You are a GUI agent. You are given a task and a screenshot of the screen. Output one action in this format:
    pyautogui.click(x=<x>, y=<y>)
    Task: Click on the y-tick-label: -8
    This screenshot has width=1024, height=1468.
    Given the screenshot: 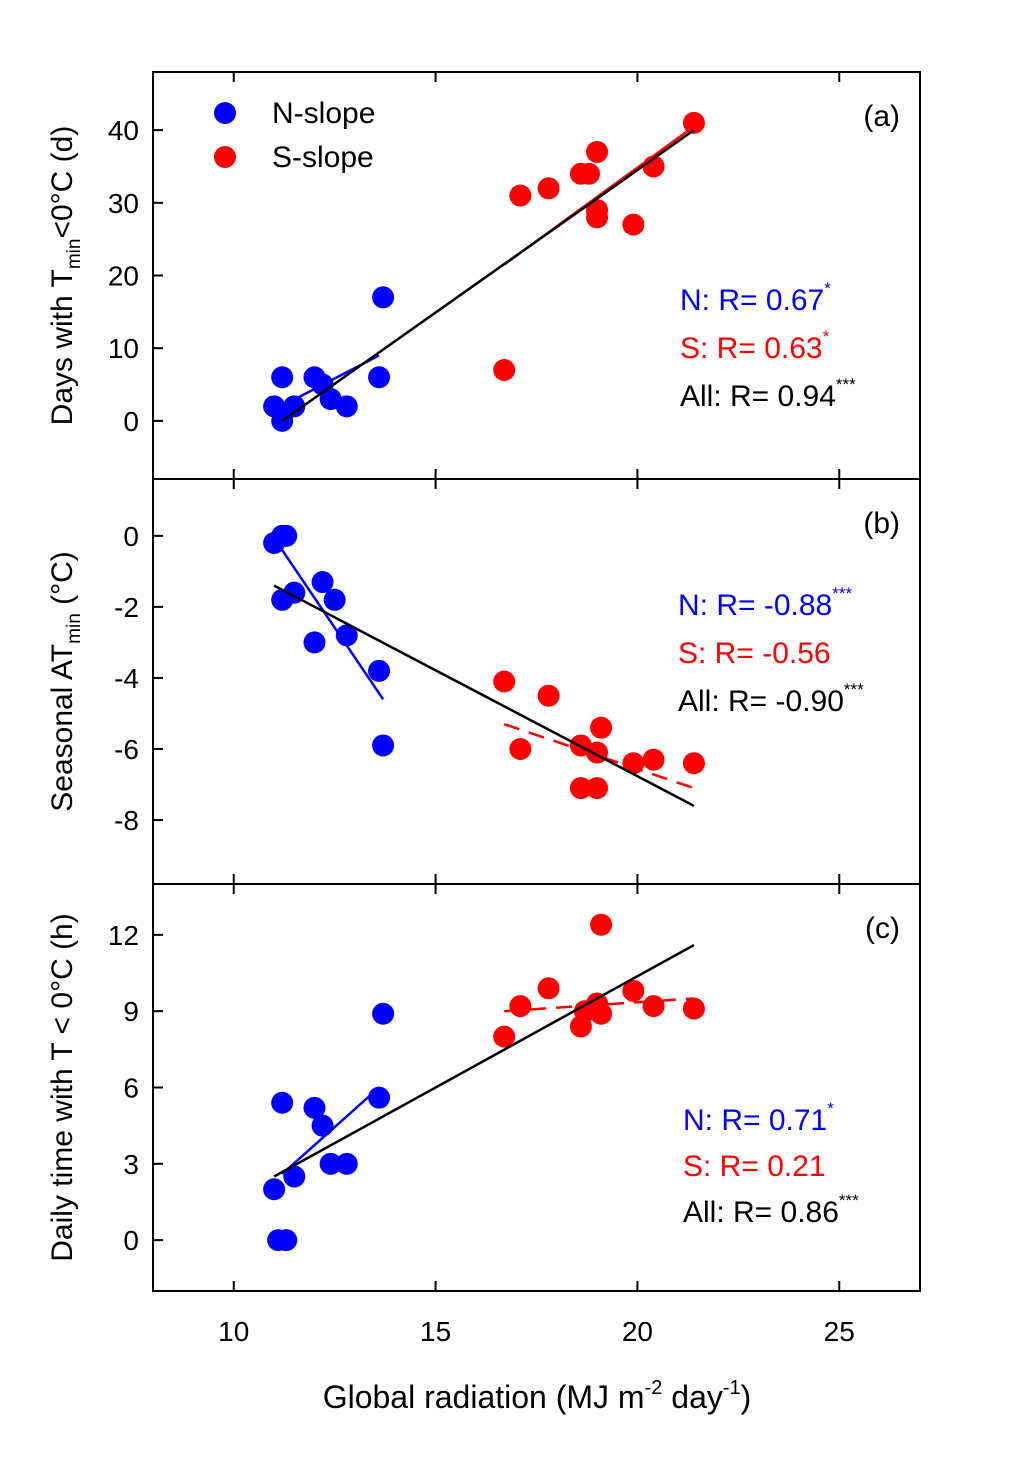 What is the action you would take?
    pyautogui.click(x=126, y=820)
    